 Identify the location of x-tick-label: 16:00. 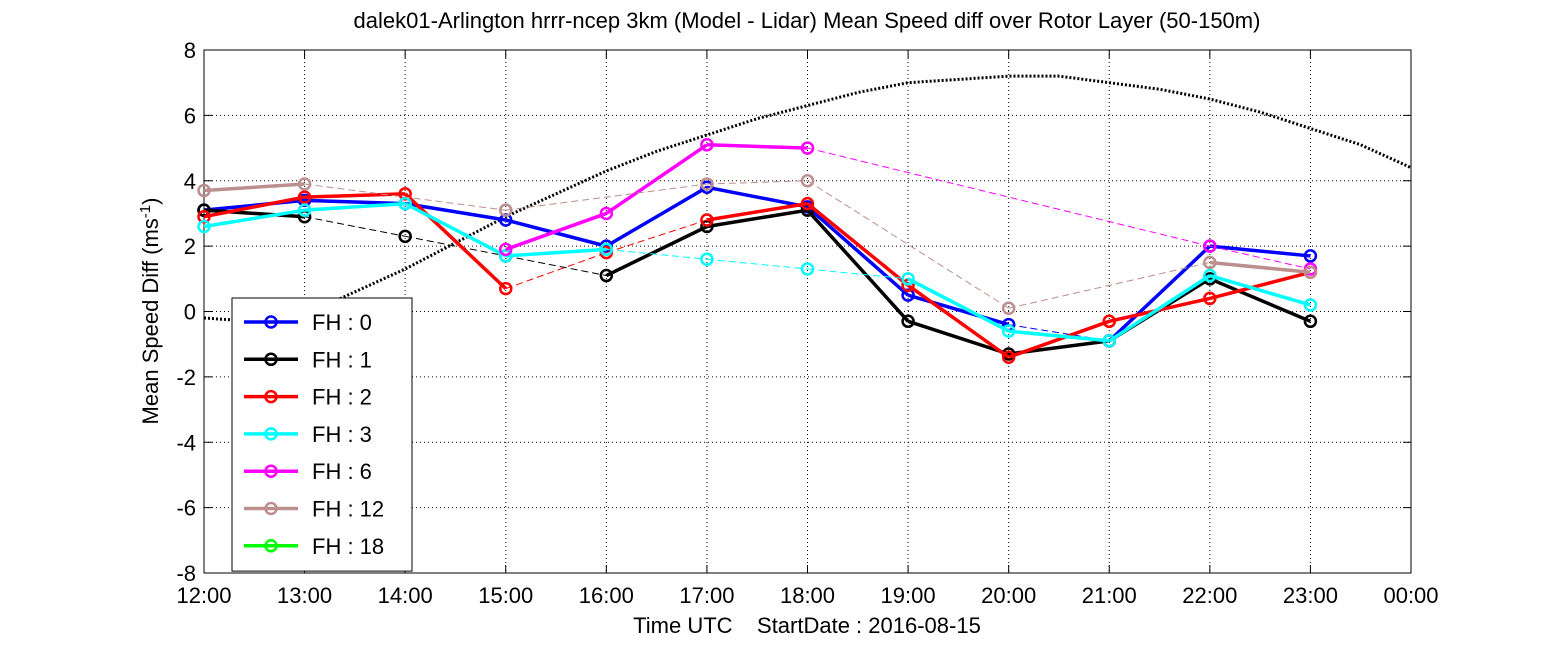
(606, 595).